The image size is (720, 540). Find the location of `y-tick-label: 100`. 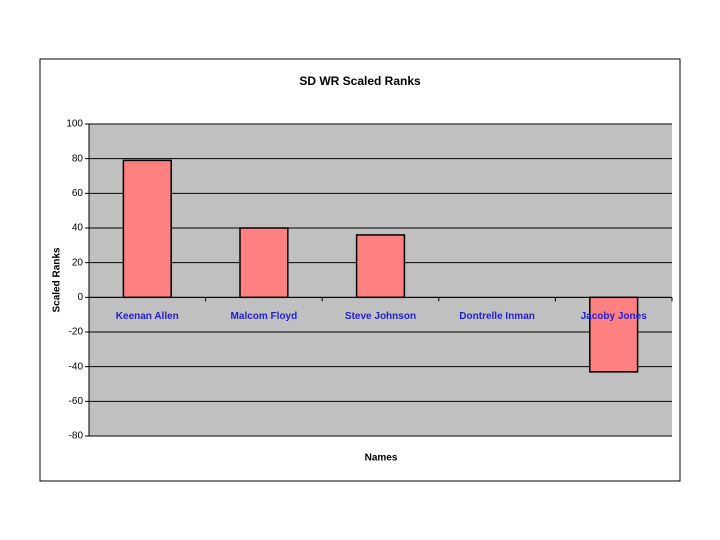

y-tick-label: 100 is located at coordinates (74, 124).